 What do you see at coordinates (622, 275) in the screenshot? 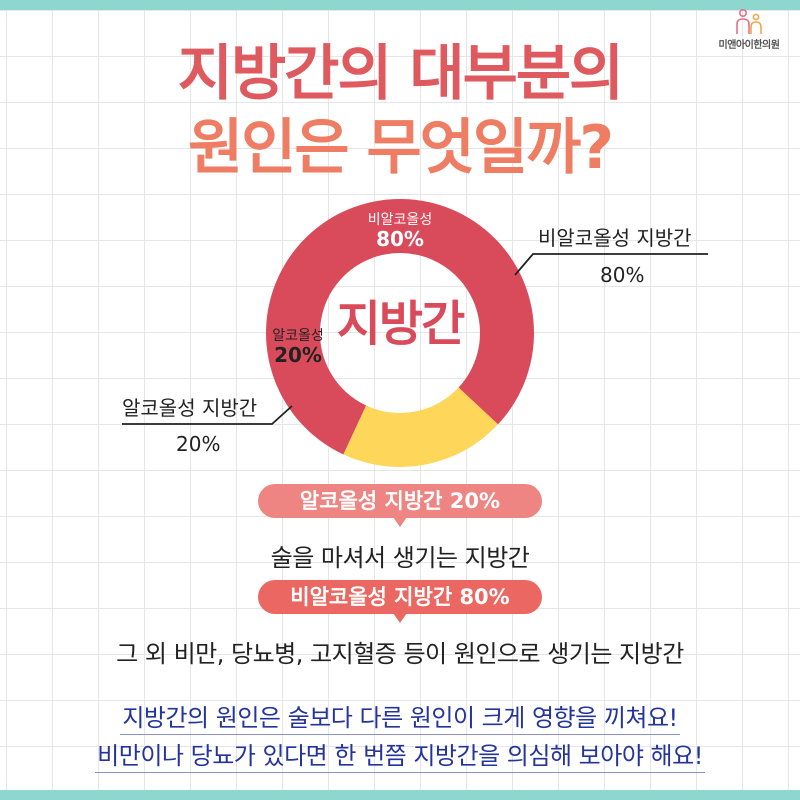
I see `callout-value-nonalcoholic: 80%` at bounding box center [622, 275].